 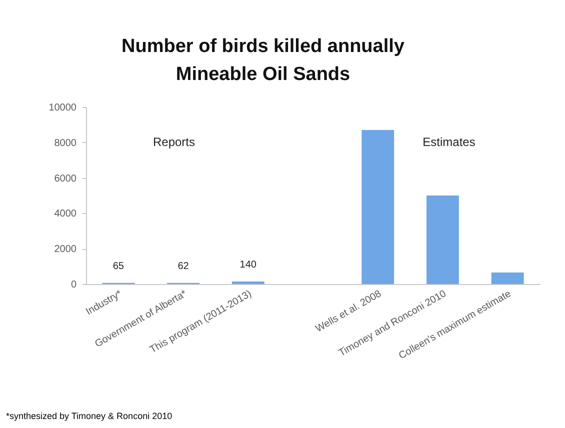 What do you see at coordinates (449, 142) in the screenshot?
I see `annotation: Estimates` at bounding box center [449, 142].